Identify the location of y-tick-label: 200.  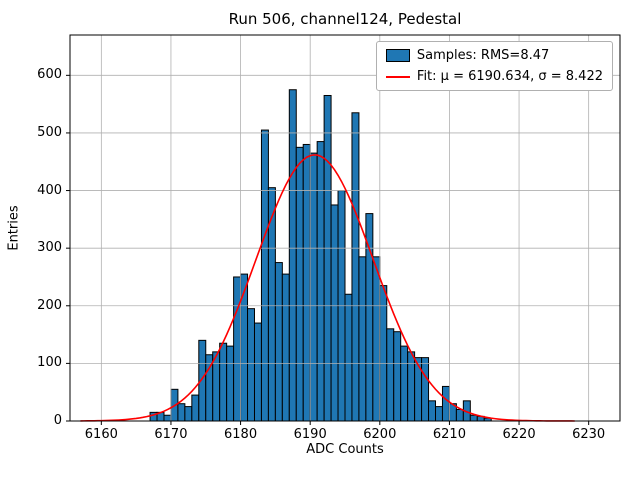
(49, 305).